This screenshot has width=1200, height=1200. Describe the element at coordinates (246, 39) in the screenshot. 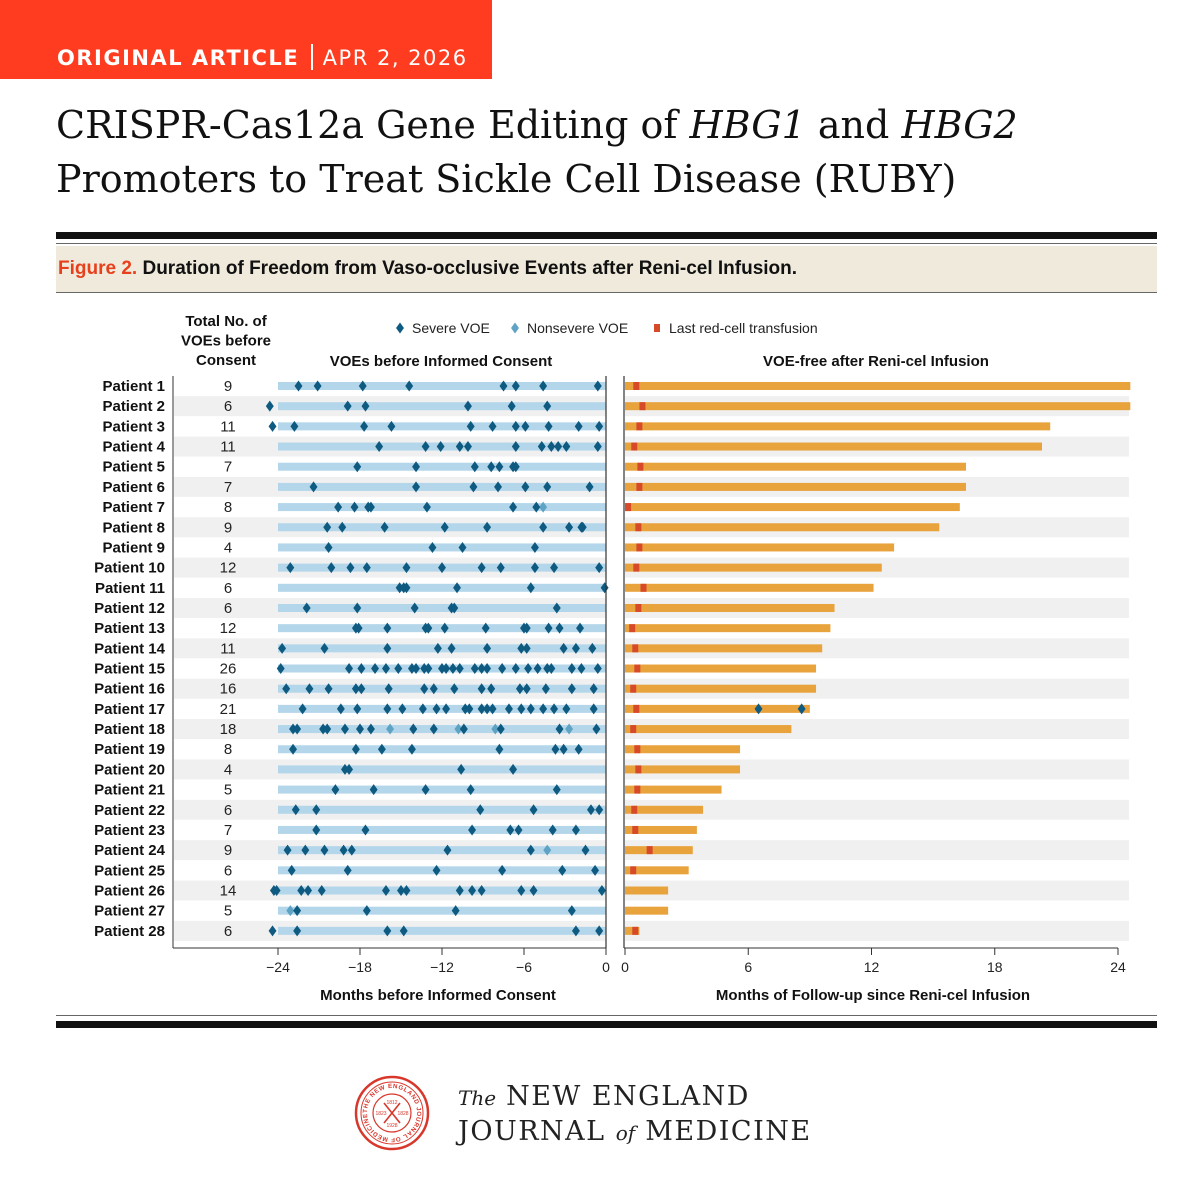

I see `section-tag: ORIGINAL ARTICLE APR 2, 2026` at that location.